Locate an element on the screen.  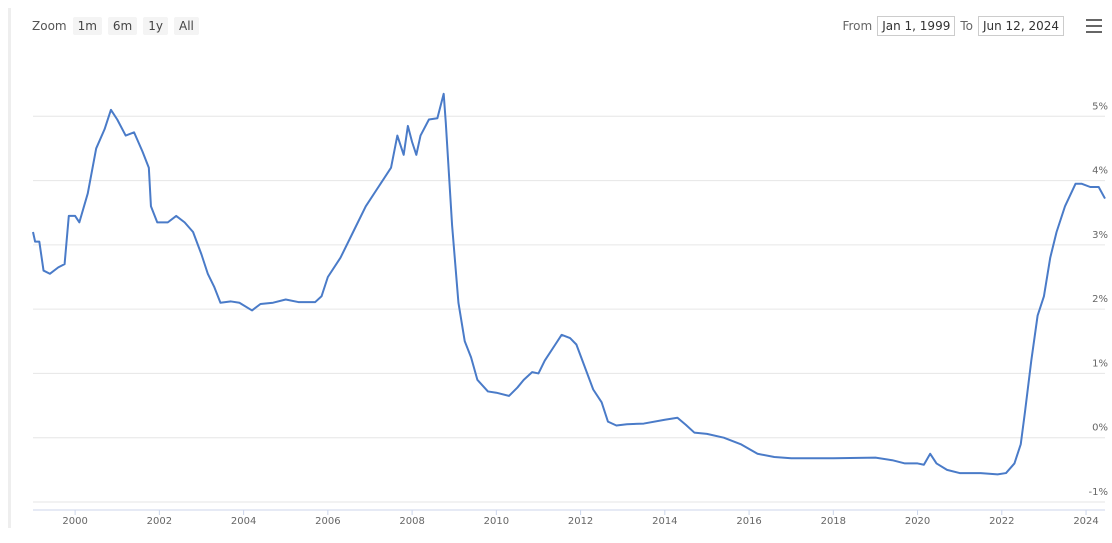
zoom-button: All is located at coordinates (186, 26).